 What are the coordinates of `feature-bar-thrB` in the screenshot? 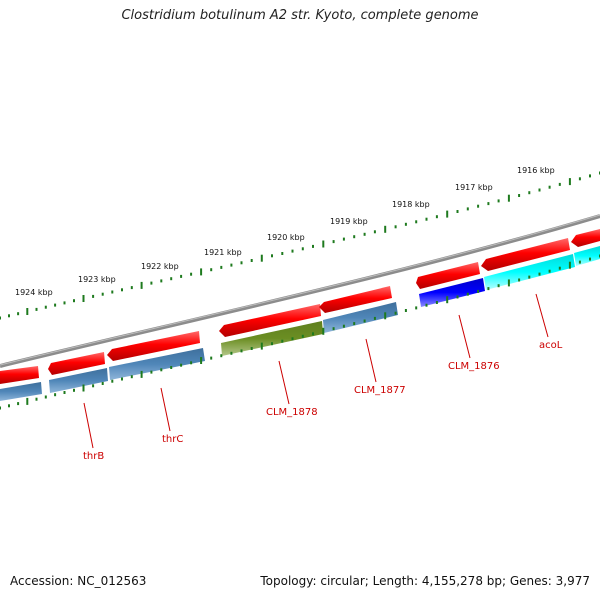 It's located at (78, 380).